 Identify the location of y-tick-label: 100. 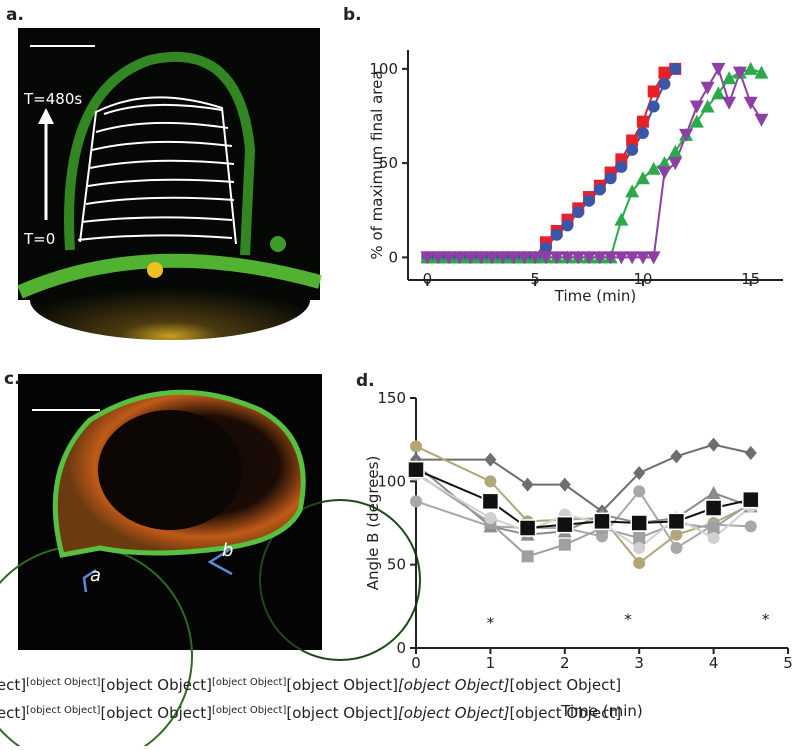
(383, 69).